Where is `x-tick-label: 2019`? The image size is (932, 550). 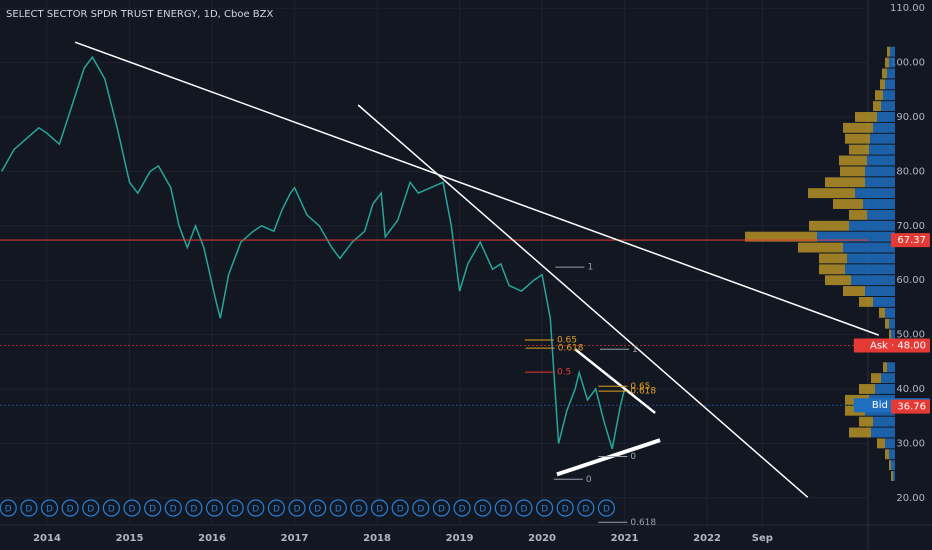 x-tick-label: 2019 is located at coordinates (460, 538).